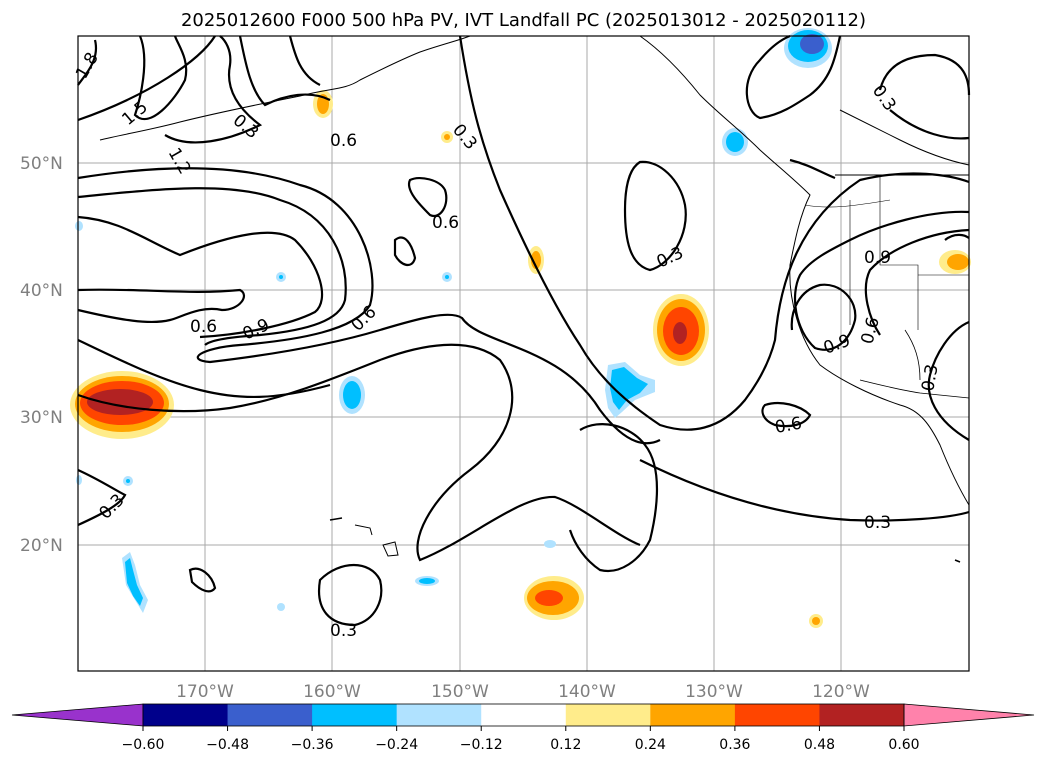 The width and height of the screenshot is (1047, 765). Describe the element at coordinates (41, 355) in the screenshot. I see `latitude-labels: 50°N 40°N 30°N 20°N` at that location.